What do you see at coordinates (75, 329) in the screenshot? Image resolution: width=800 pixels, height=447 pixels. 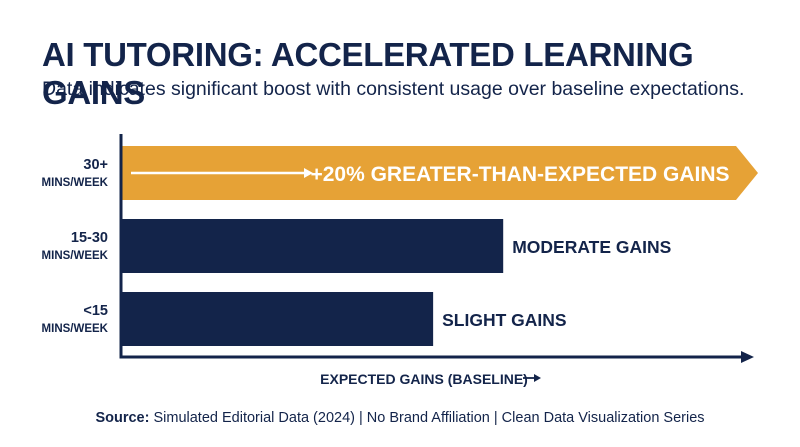 I see `category-sublabel-2: MINS/WEEK` at bounding box center [75, 329].